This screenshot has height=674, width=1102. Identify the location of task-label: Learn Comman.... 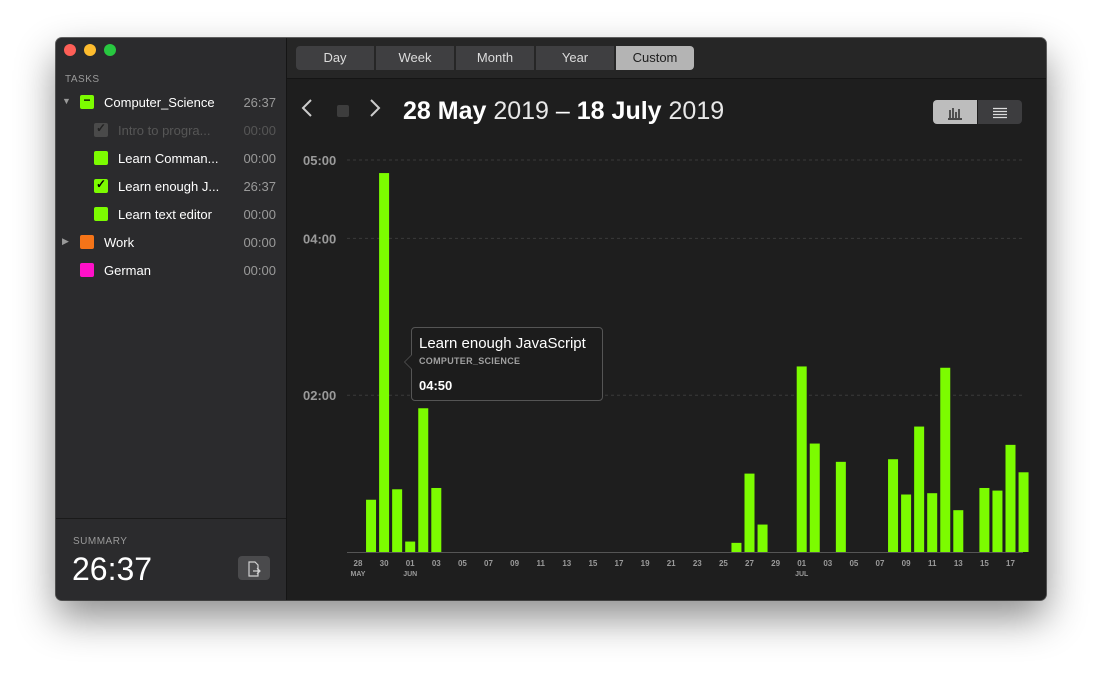
(168, 158).